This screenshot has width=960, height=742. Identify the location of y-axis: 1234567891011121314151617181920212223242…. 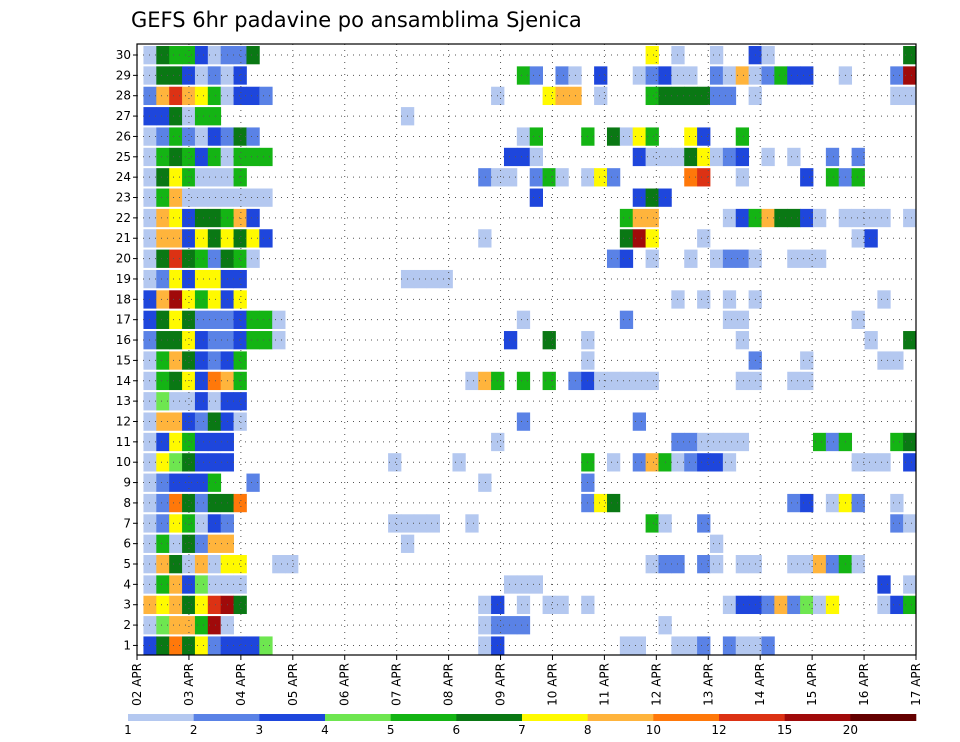
(126, 350).